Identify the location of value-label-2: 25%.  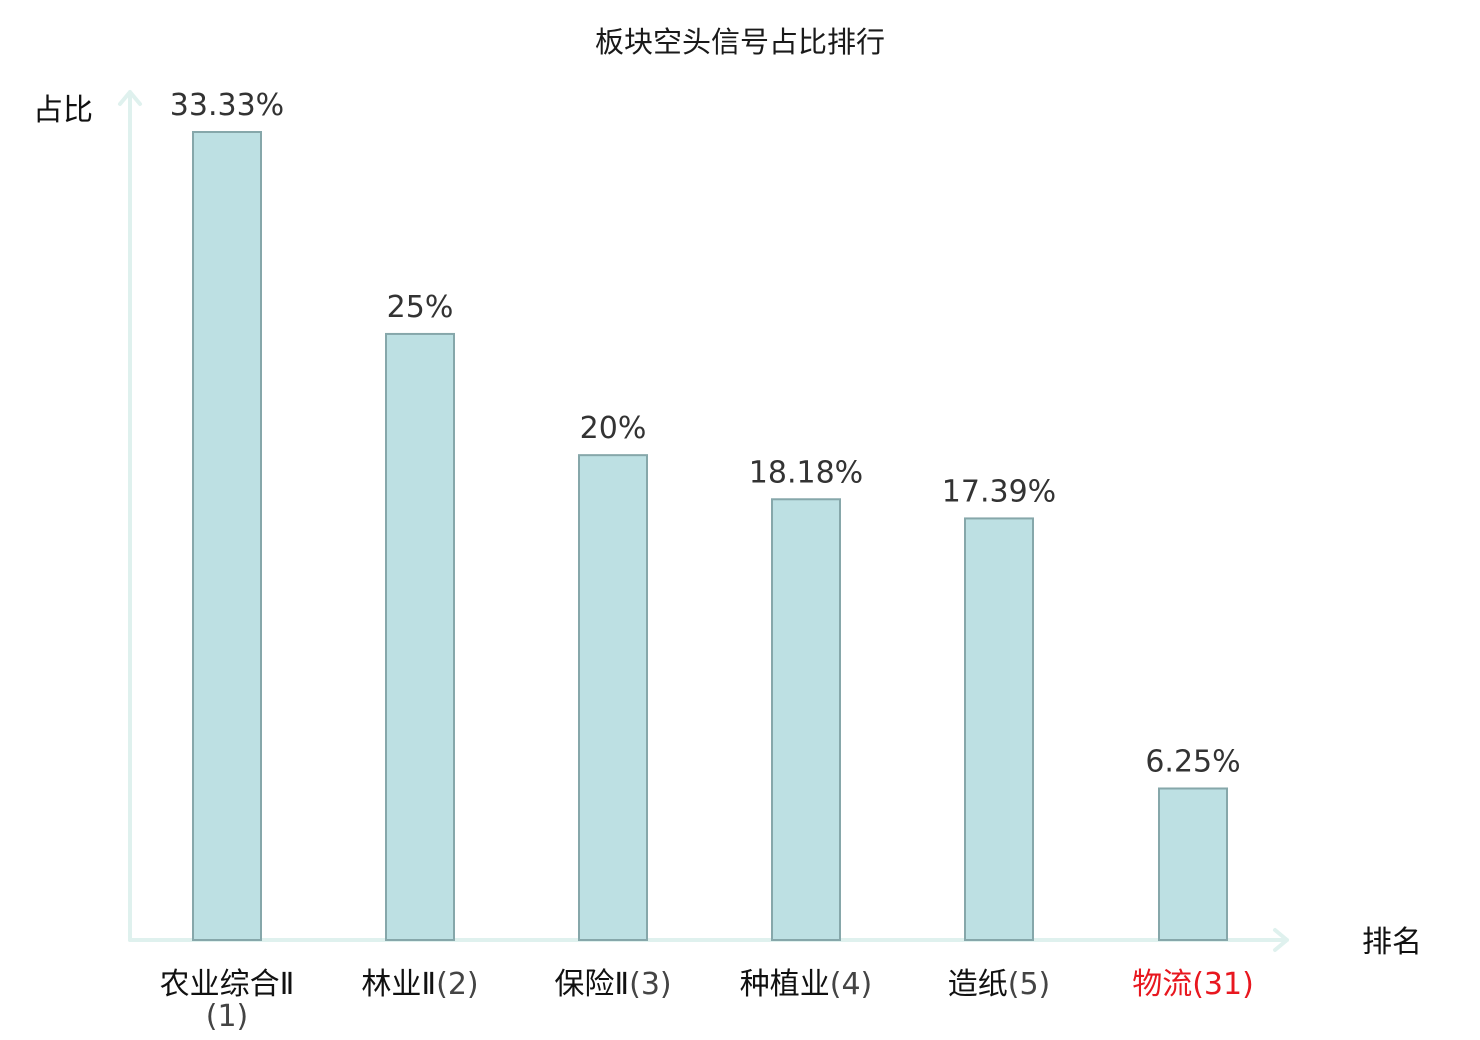
(420, 307).